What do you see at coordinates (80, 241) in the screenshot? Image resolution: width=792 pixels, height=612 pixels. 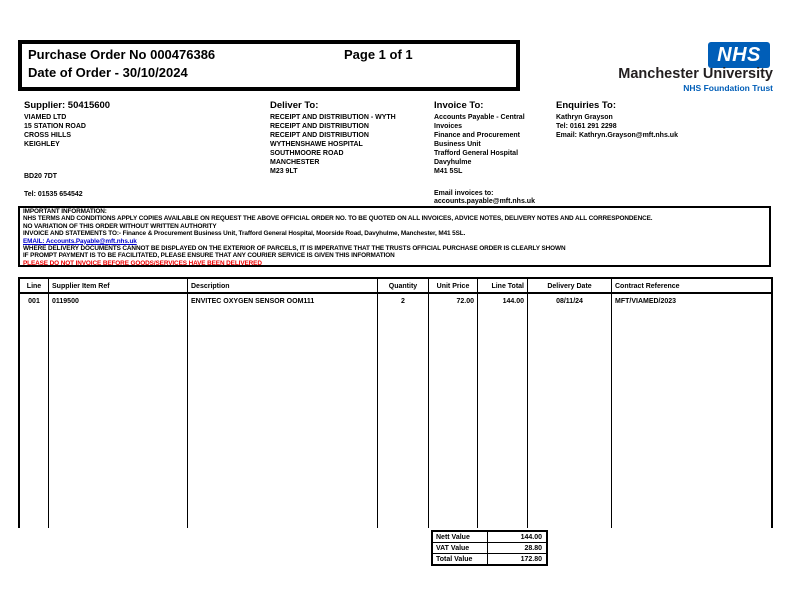 I see `terms-email-link: EMAIL: Accounts.Payable@mft.nhs.uk` at bounding box center [80, 241].